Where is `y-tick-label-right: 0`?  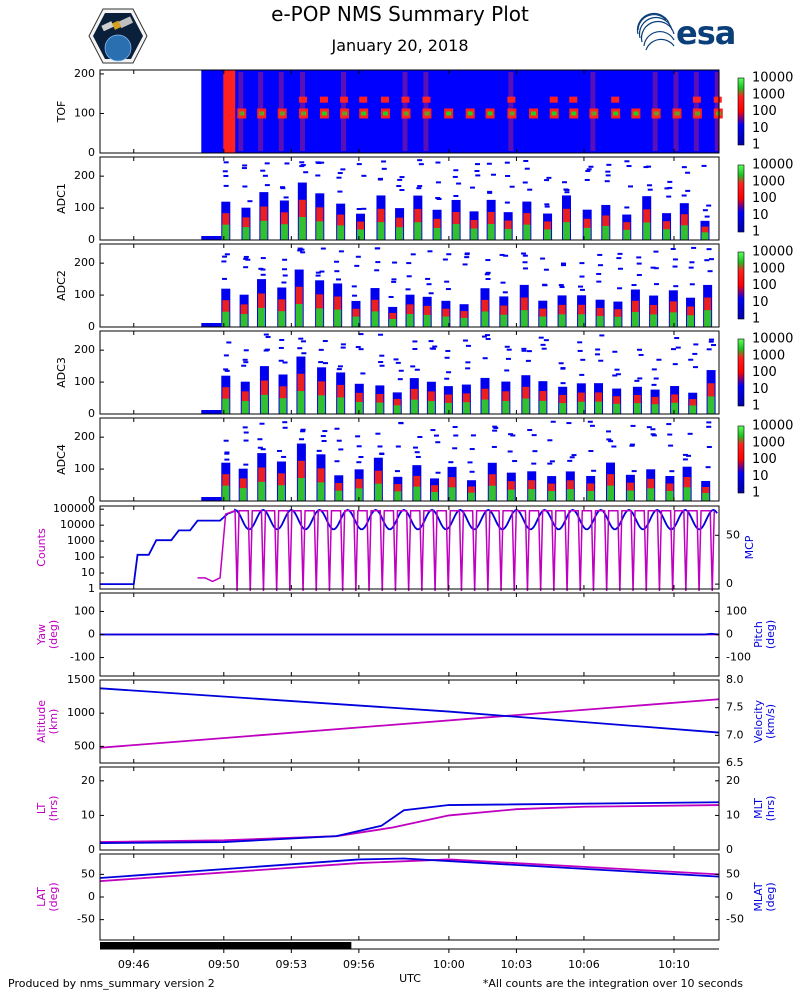
y-tick-label-right: 0 is located at coordinates (729, 634).